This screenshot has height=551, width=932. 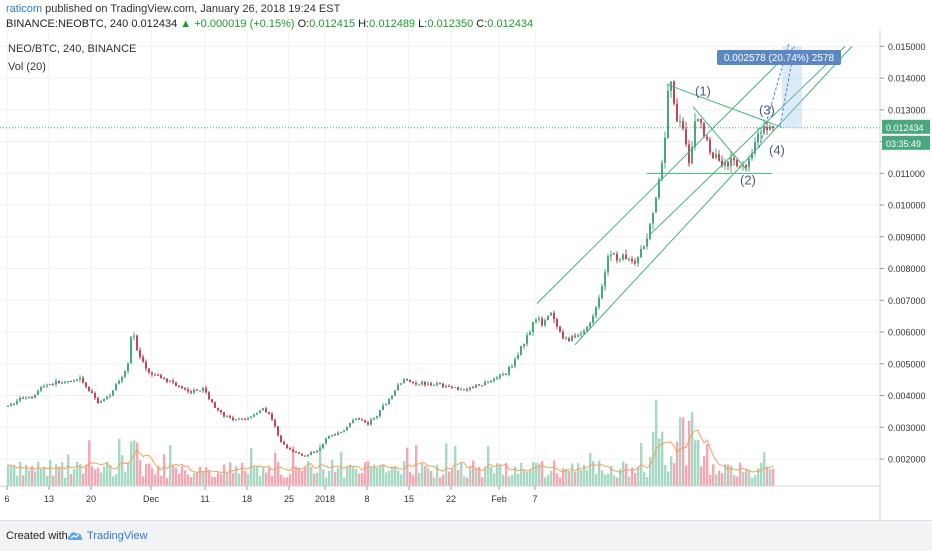 What do you see at coordinates (24, 9) in the screenshot?
I see `author-link: raticom` at bounding box center [24, 9].